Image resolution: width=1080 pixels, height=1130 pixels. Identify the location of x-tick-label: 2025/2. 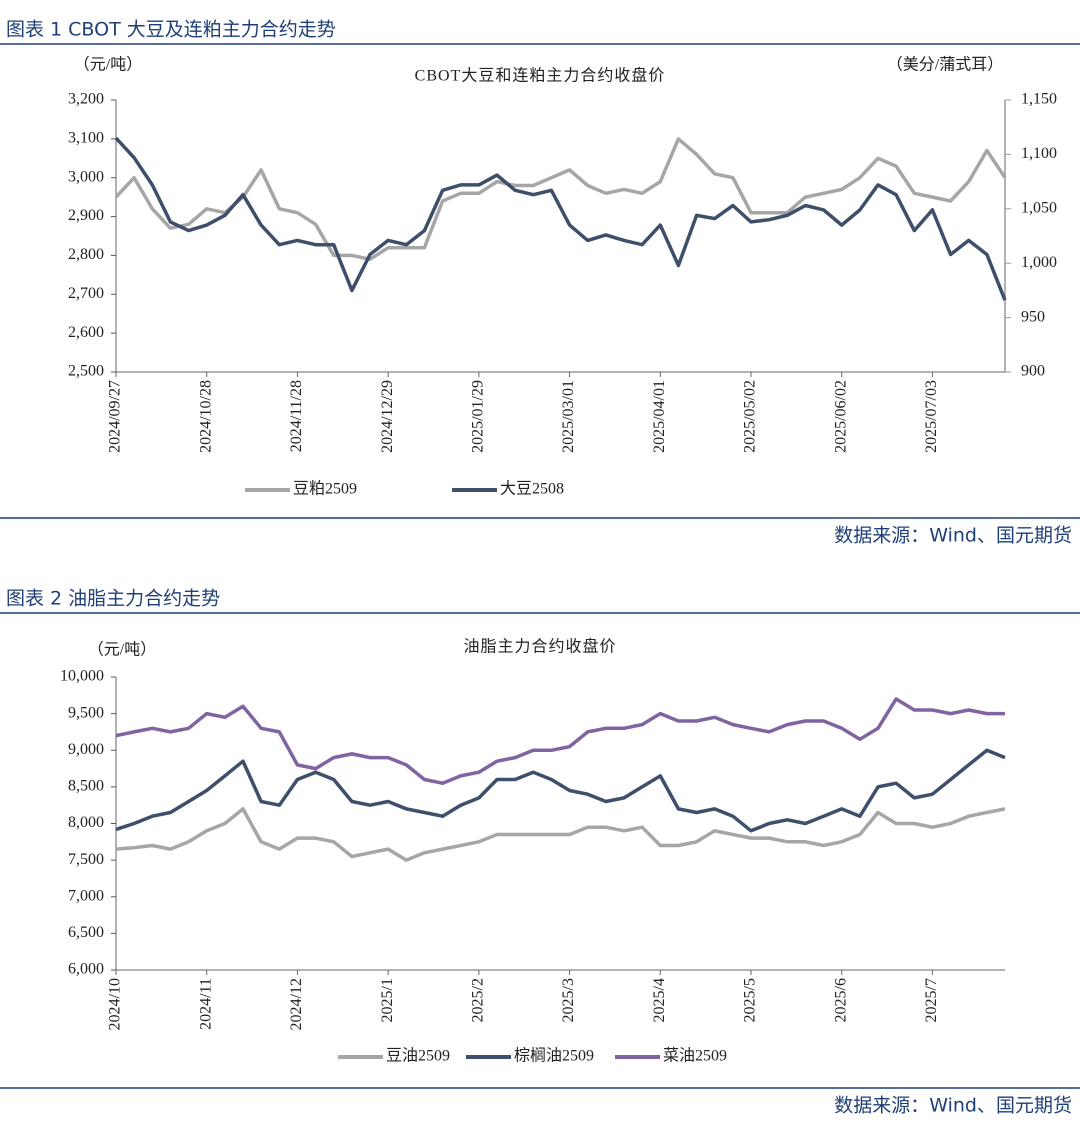
(478, 1000).